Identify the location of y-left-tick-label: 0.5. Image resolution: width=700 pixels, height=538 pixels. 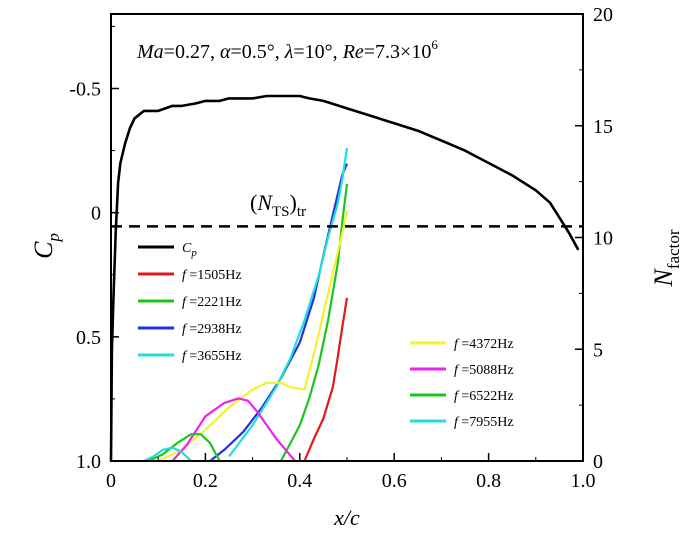
(88, 338).